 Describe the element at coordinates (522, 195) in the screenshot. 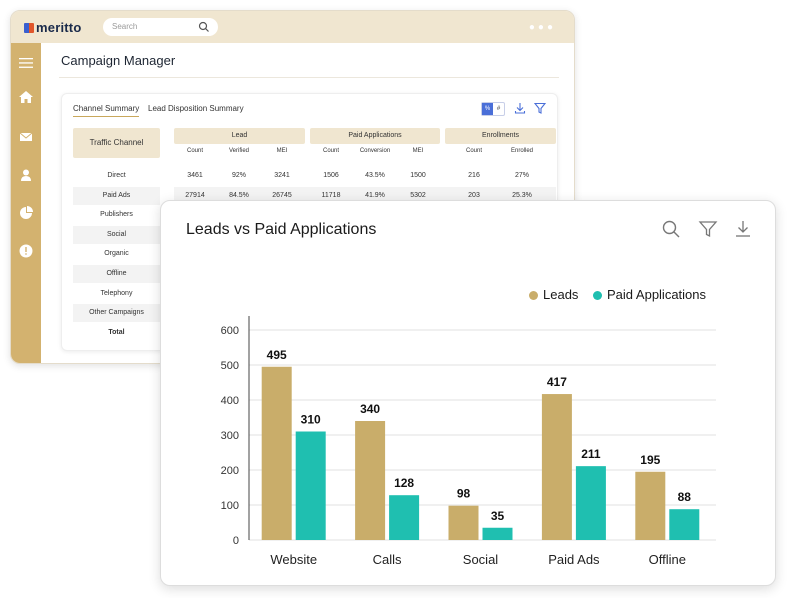

I see `table-cell: 25.3%` at that location.